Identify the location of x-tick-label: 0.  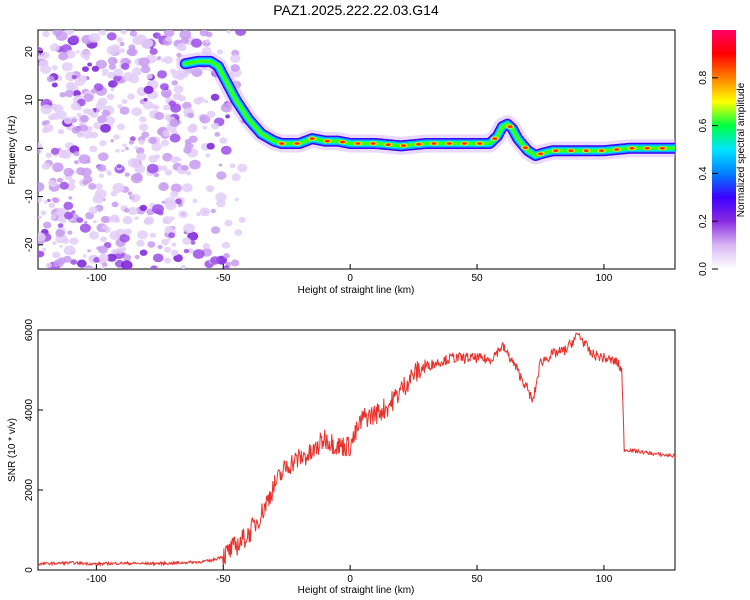
(350, 278).